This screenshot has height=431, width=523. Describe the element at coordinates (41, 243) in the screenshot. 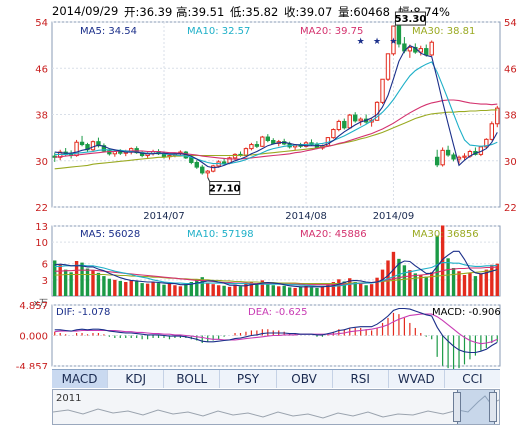

I see `volume-axis-tick-10: 10` at that location.